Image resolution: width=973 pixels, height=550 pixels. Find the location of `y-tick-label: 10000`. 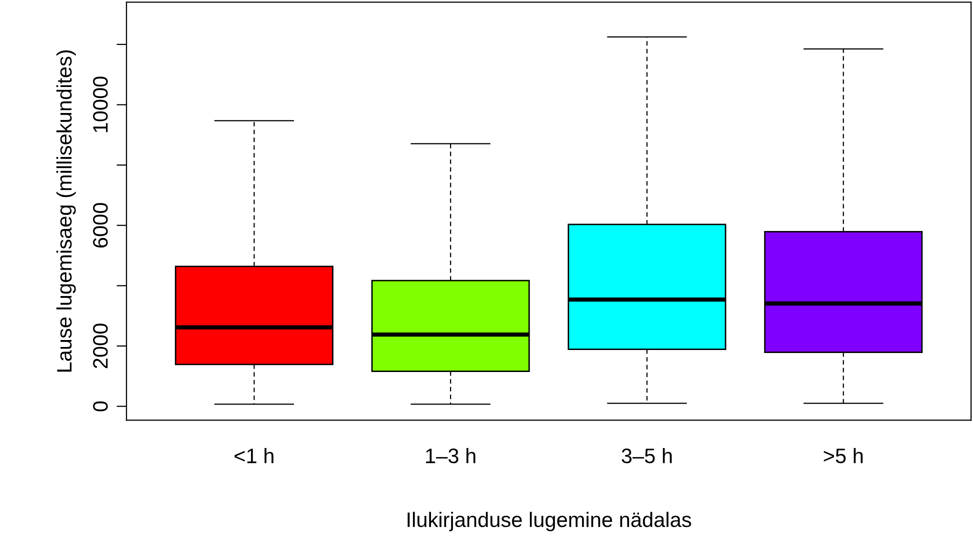

y-tick-label: 10000 is located at coordinates (100, 104).